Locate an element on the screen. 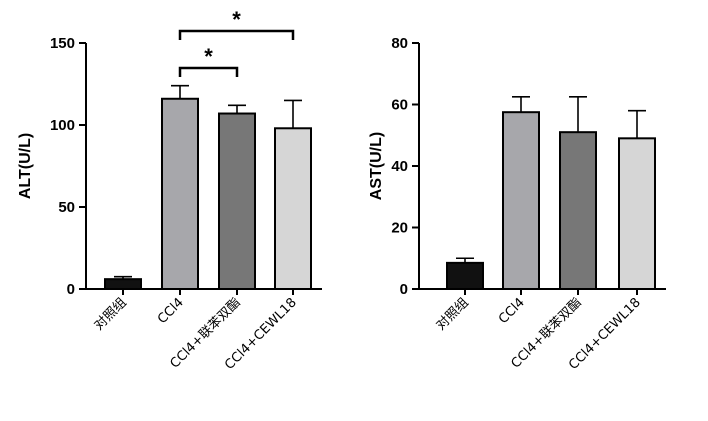 The width and height of the screenshot is (708, 421). ast-y-tick-label-1: 20 is located at coordinates (399, 228).